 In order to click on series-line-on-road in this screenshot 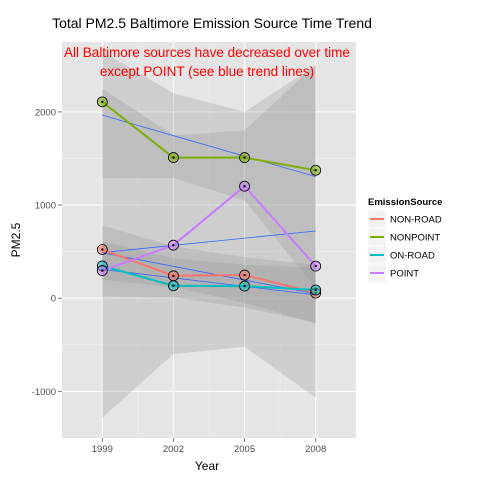, I will do `click(209, 277)`.